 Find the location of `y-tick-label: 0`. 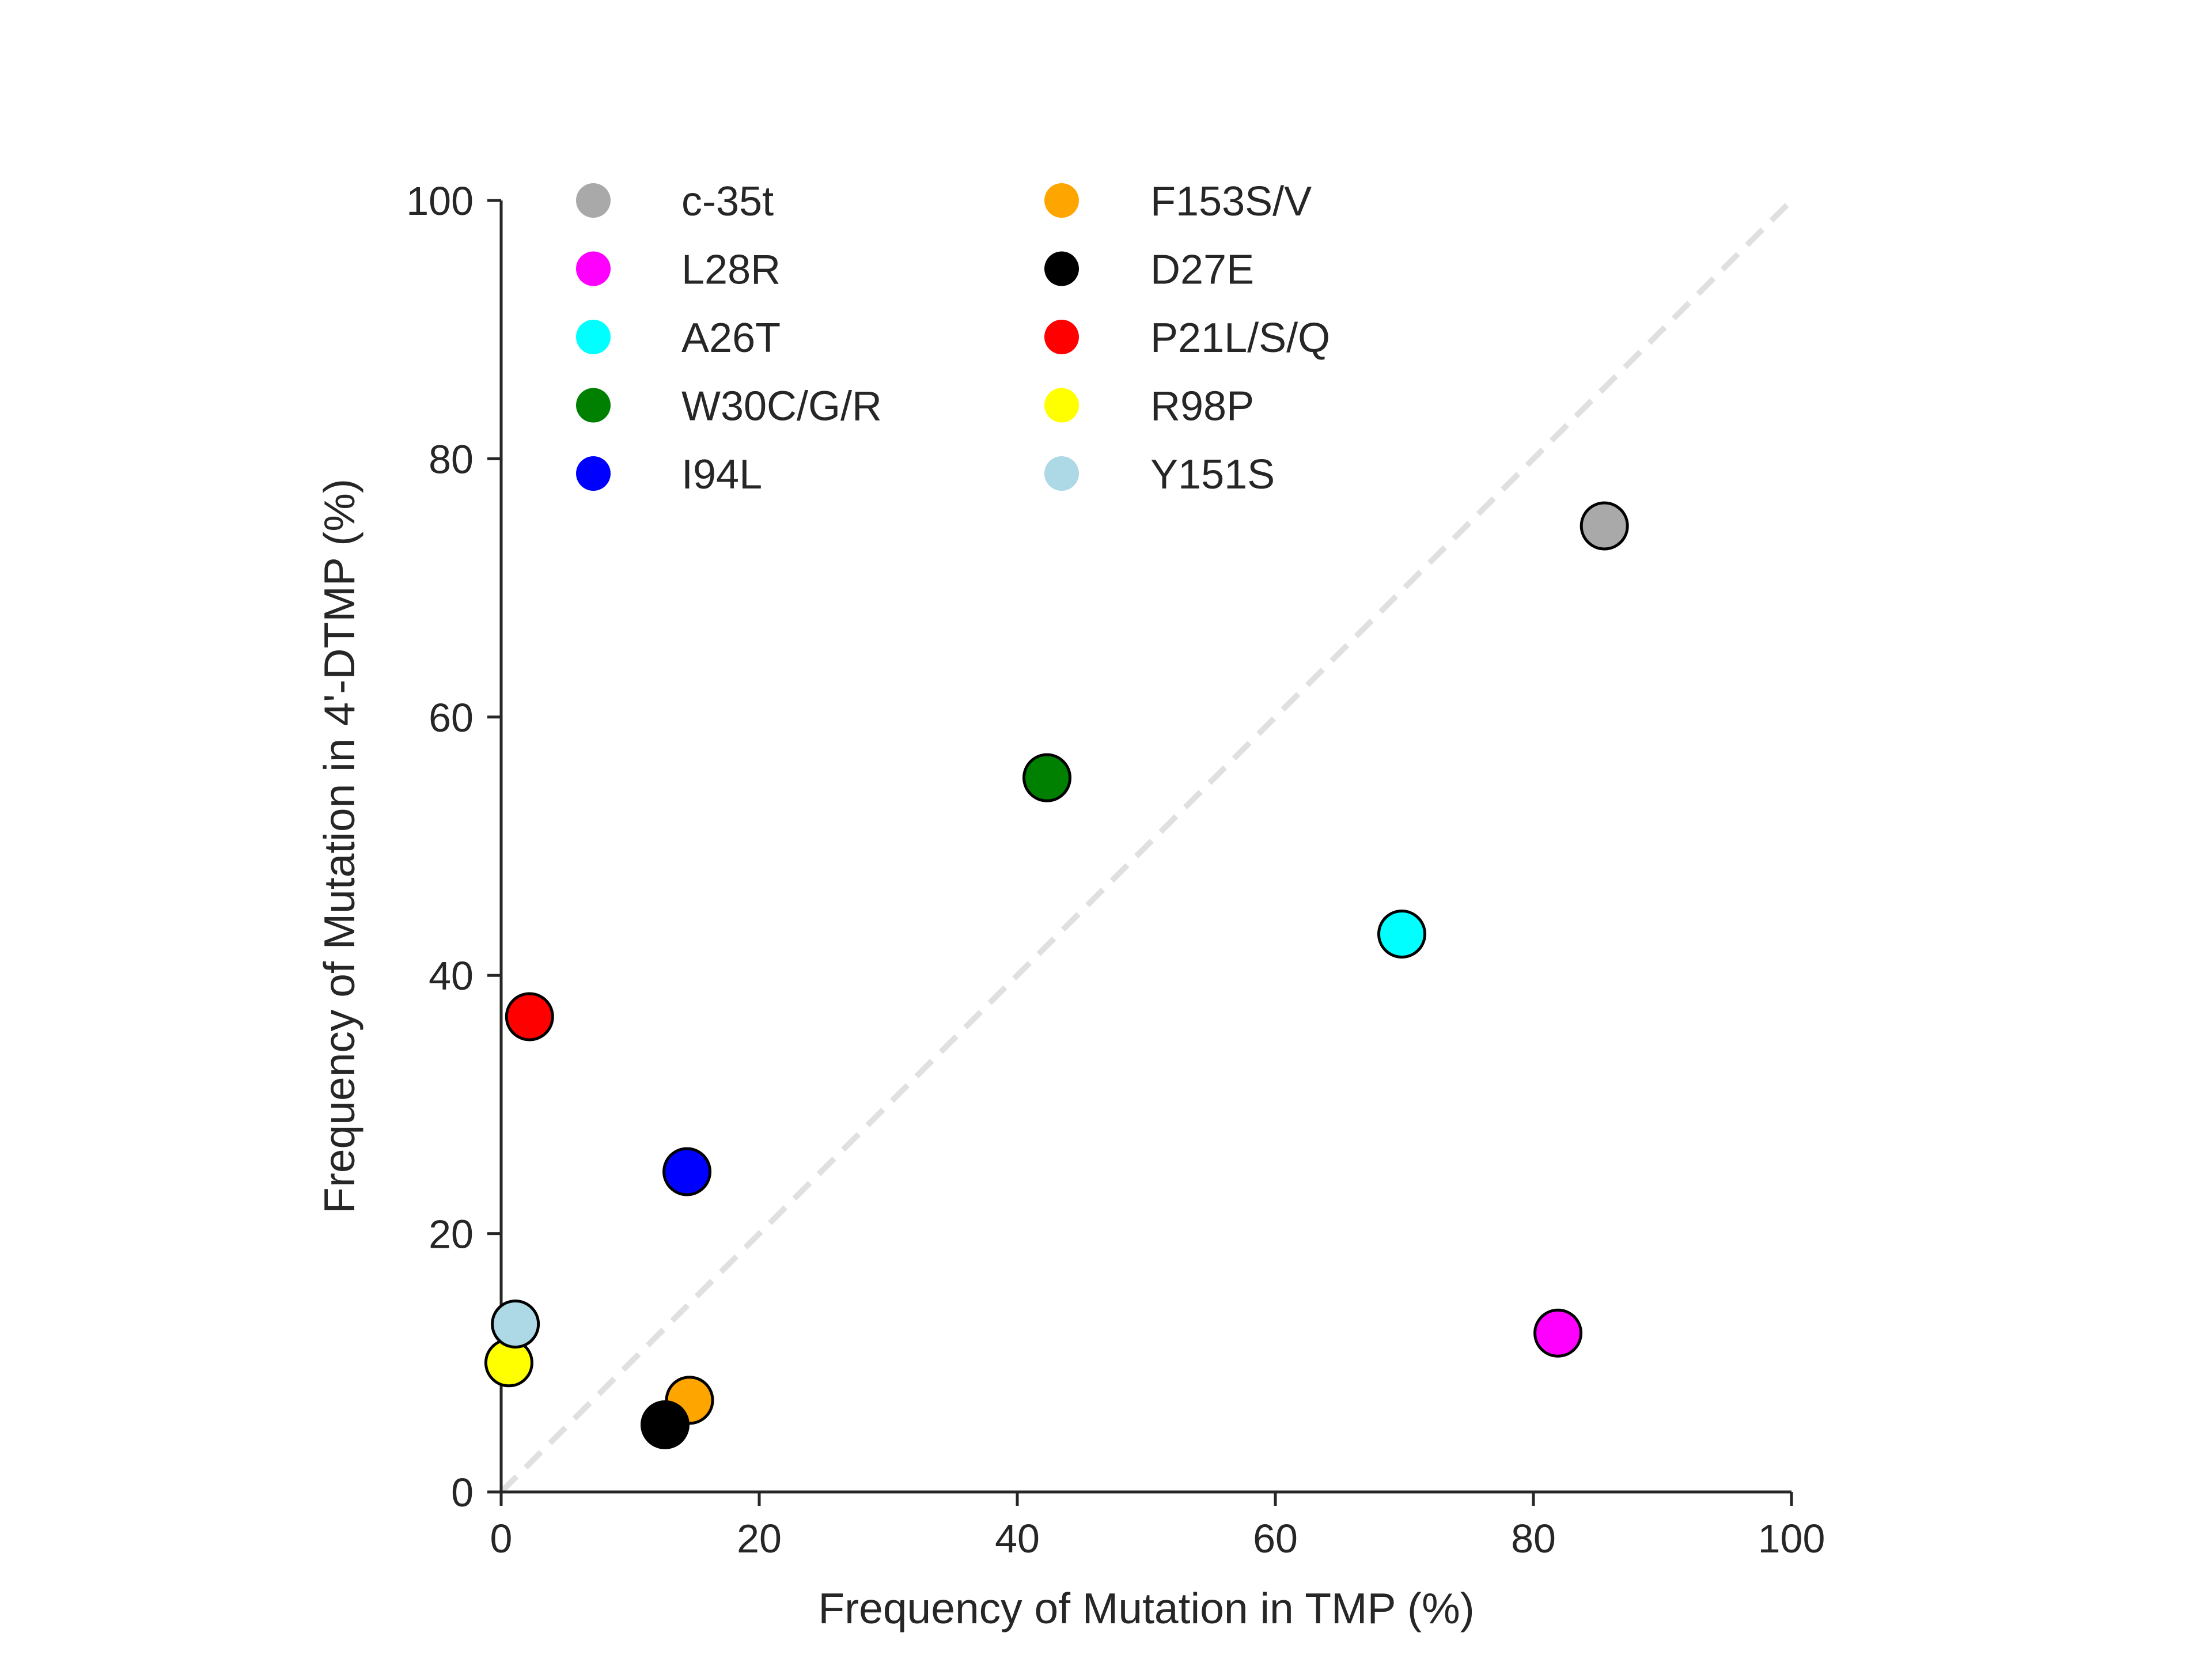

y-tick-label: 0 is located at coordinates (462, 1492).